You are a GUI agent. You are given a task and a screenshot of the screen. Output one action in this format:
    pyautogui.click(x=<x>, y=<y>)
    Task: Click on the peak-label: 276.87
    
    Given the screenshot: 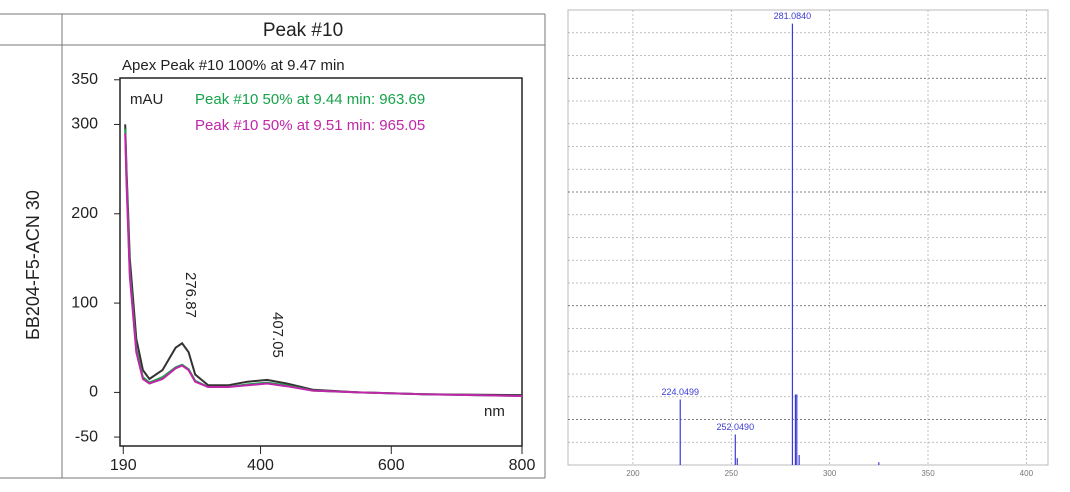 What is the action you would take?
    pyautogui.click(x=190, y=295)
    